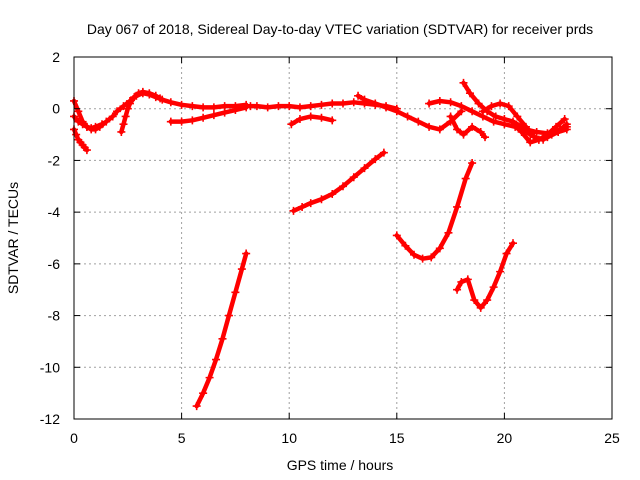 Image resolution: width=640 pixels, height=480 pixels. Describe the element at coordinates (74, 438) in the screenshot. I see `x-tick-label: 0` at that location.